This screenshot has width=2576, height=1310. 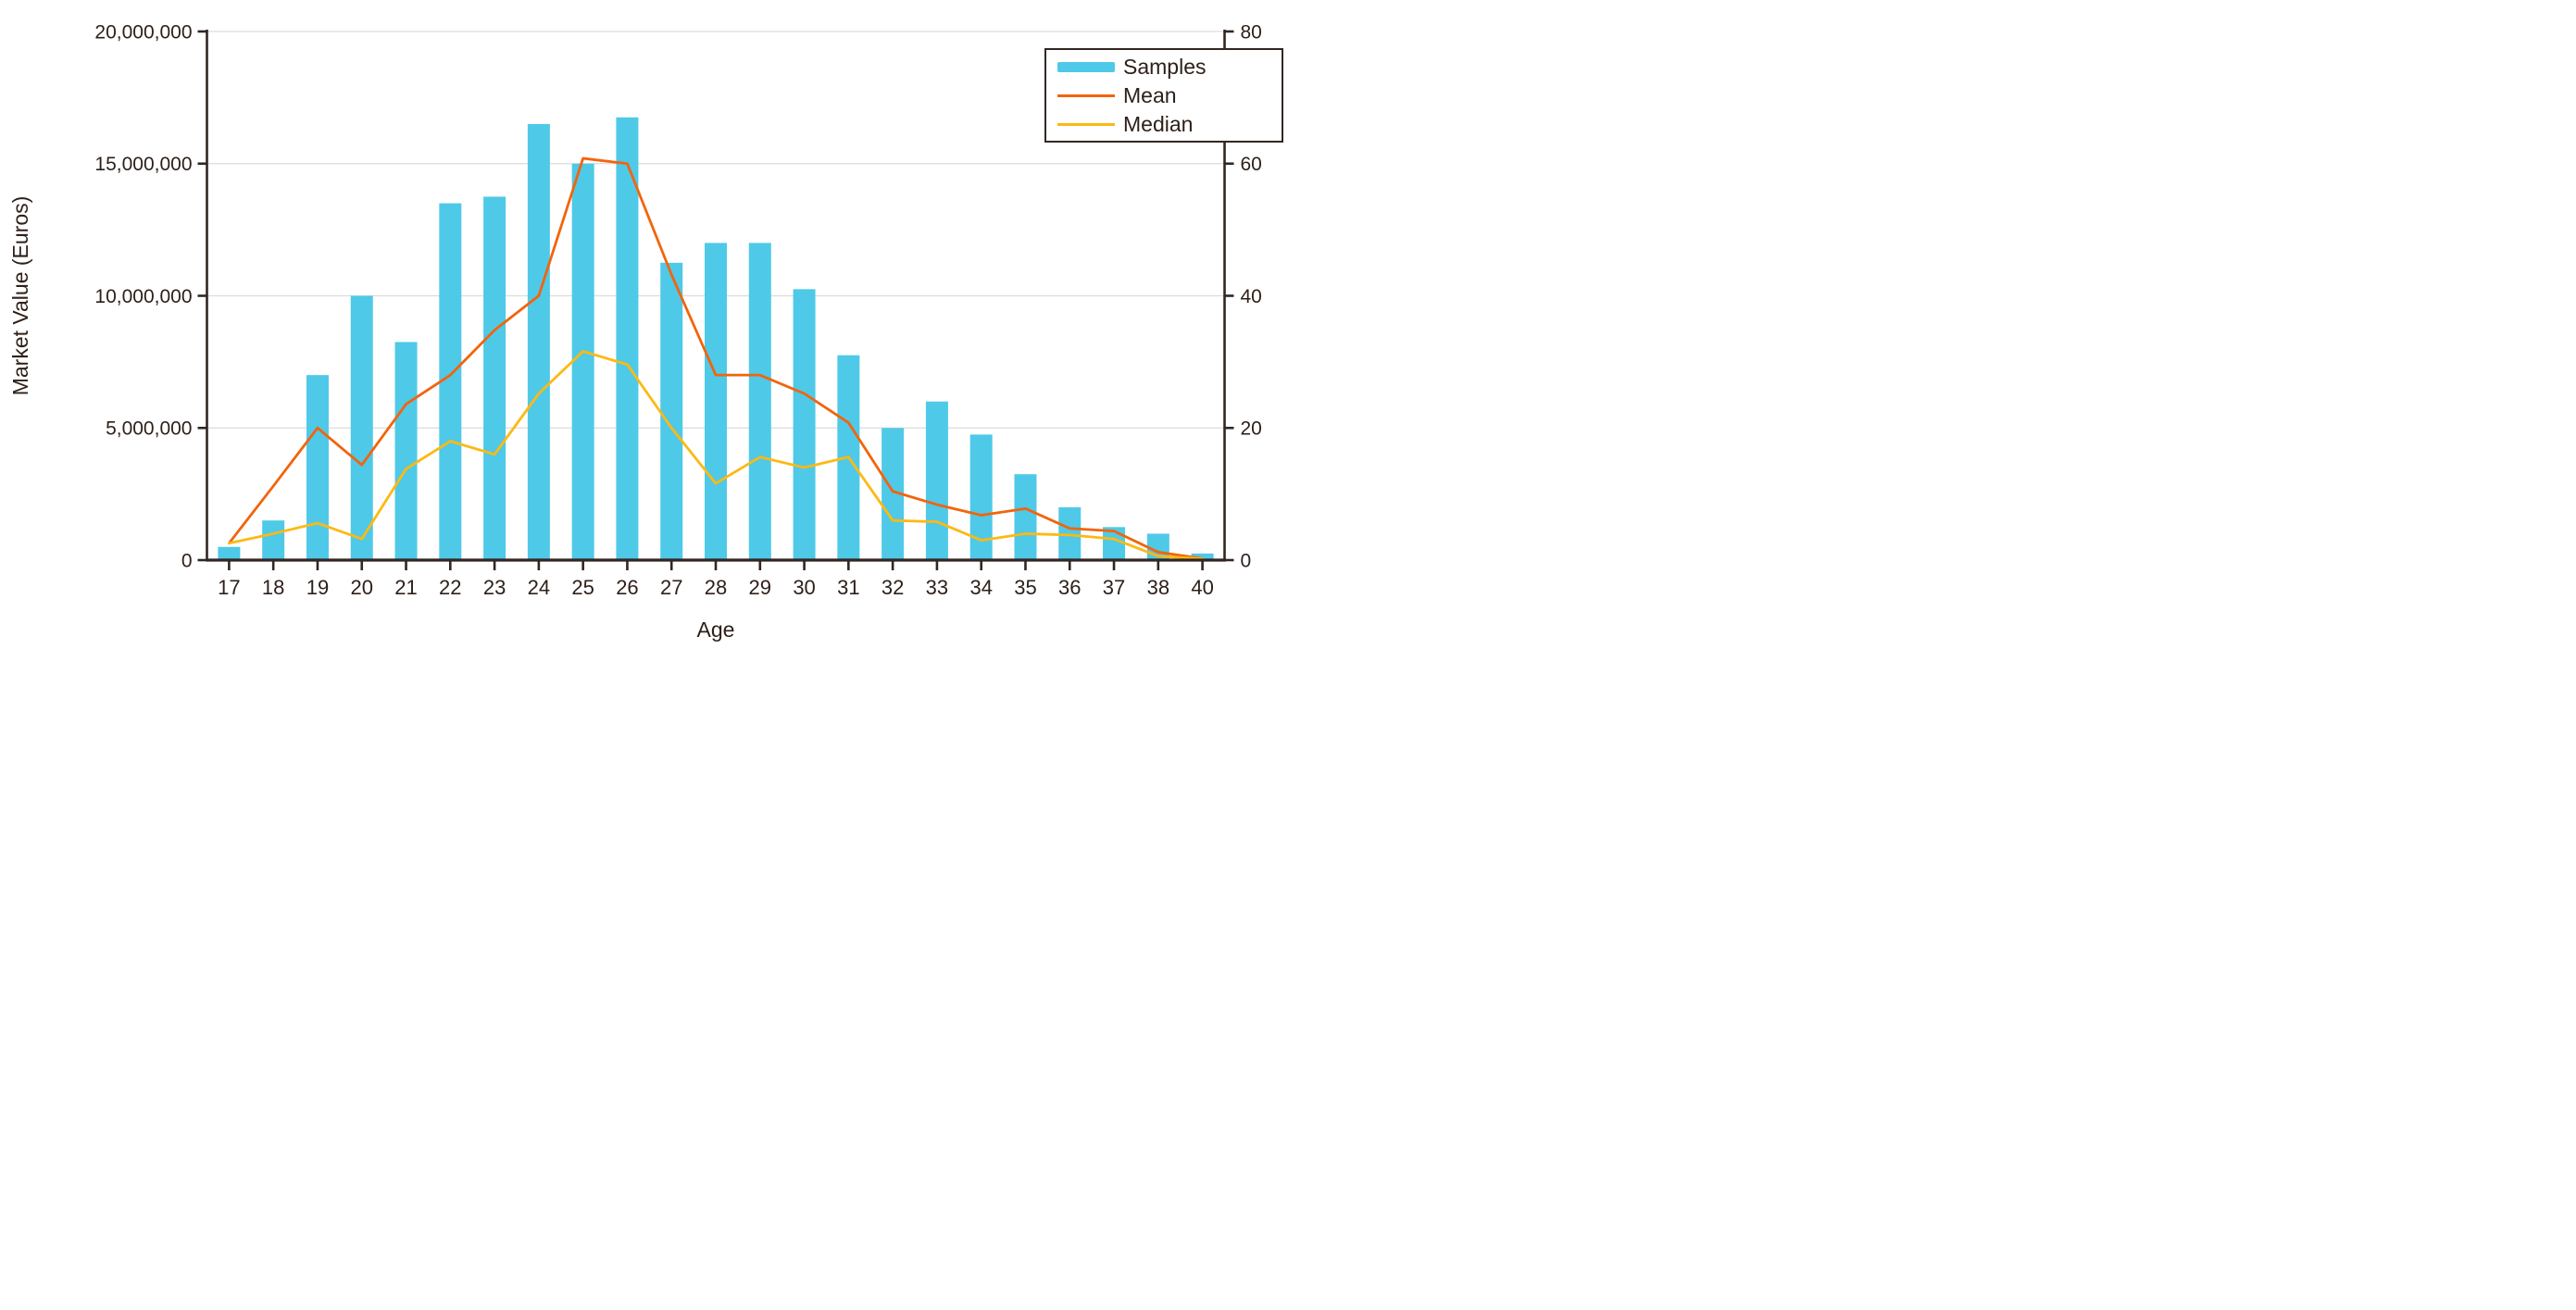 I want to click on x-axis-tick-label: 37, so click(x=1114, y=588).